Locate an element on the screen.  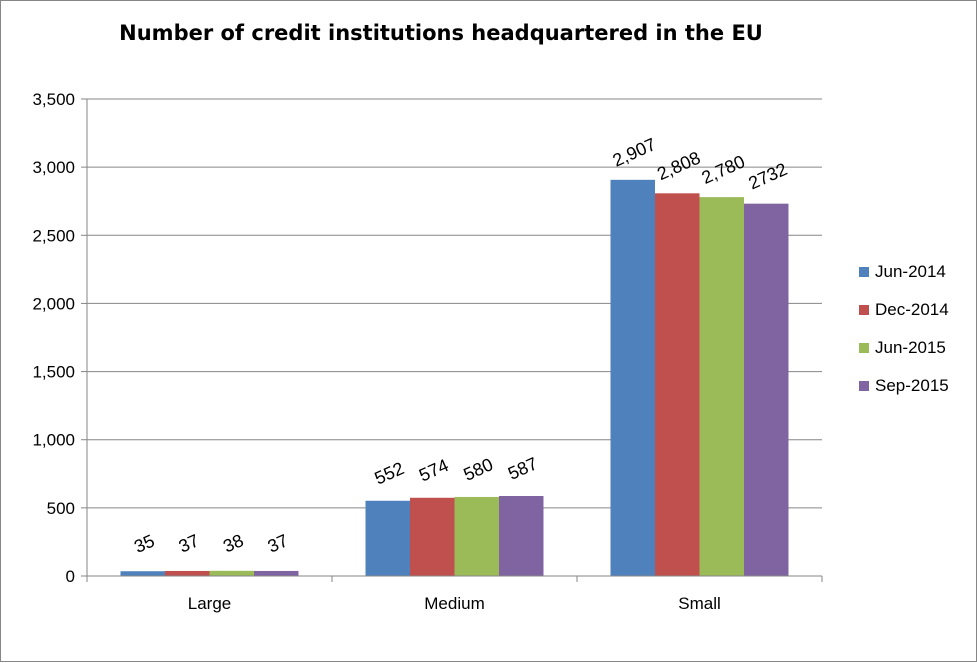
data-label: 2,808 is located at coordinates (678, 166).